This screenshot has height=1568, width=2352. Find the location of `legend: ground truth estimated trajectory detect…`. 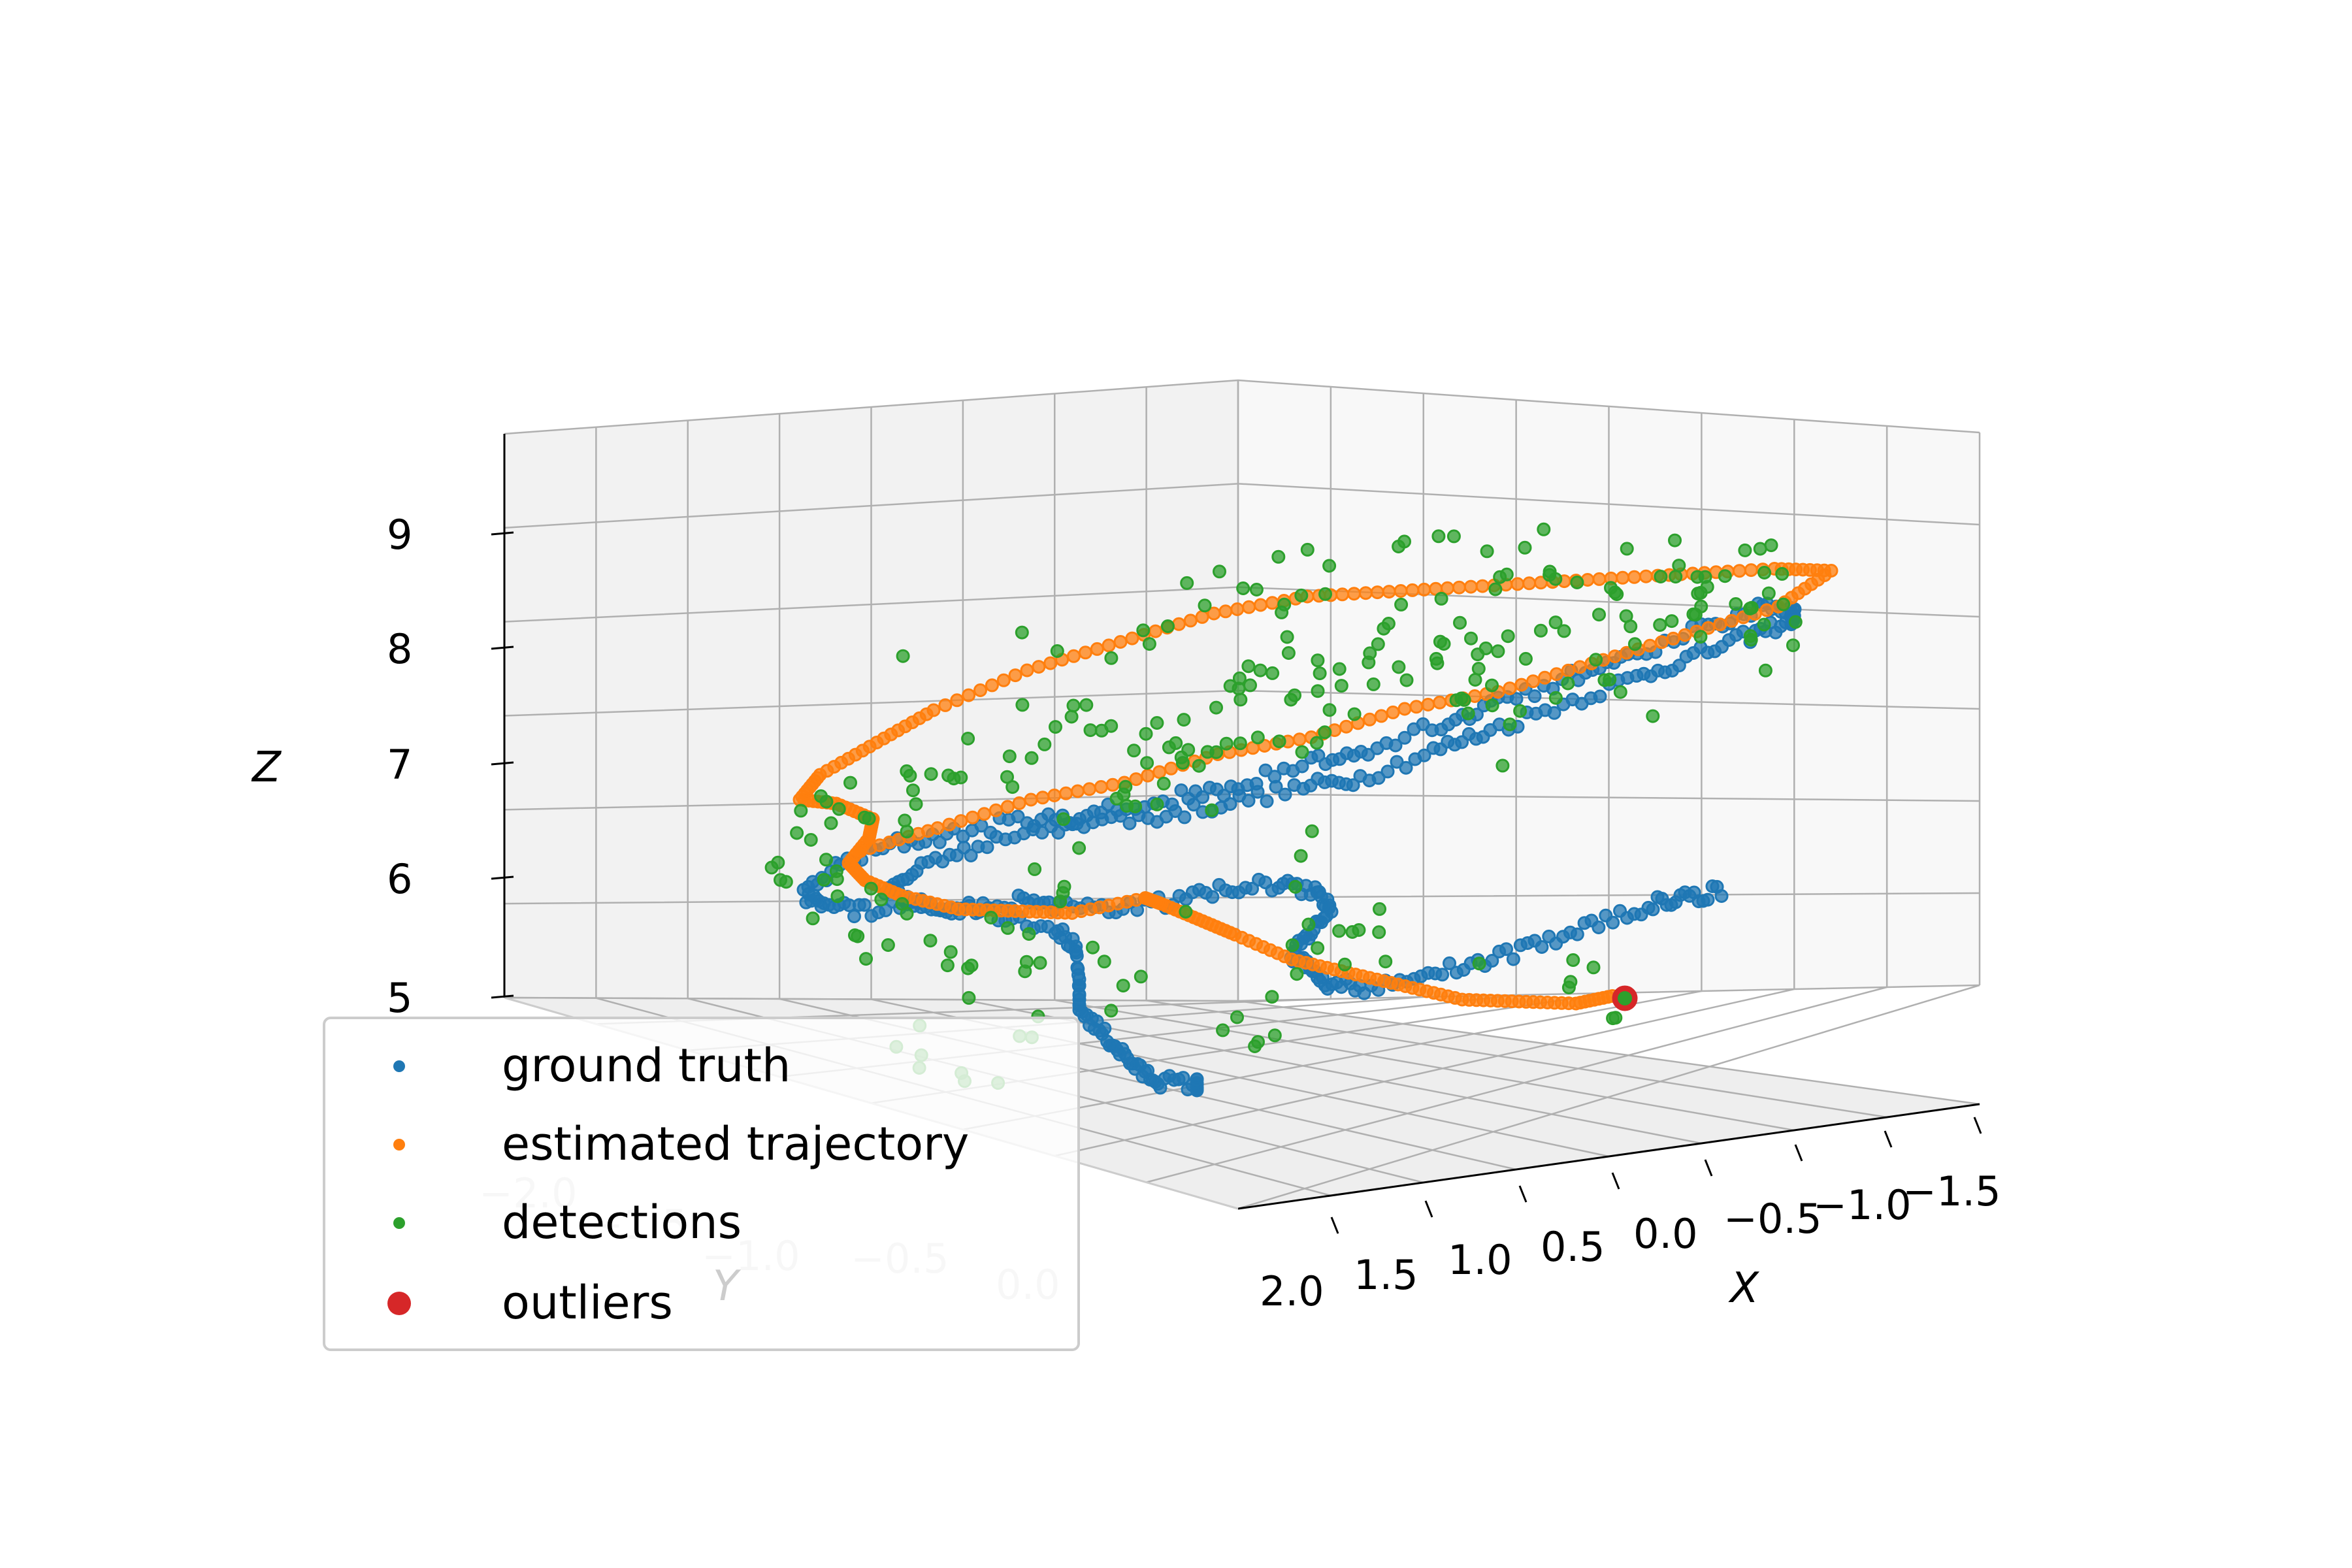

legend: ground truth estimated trajectory detect… is located at coordinates (701, 1184).